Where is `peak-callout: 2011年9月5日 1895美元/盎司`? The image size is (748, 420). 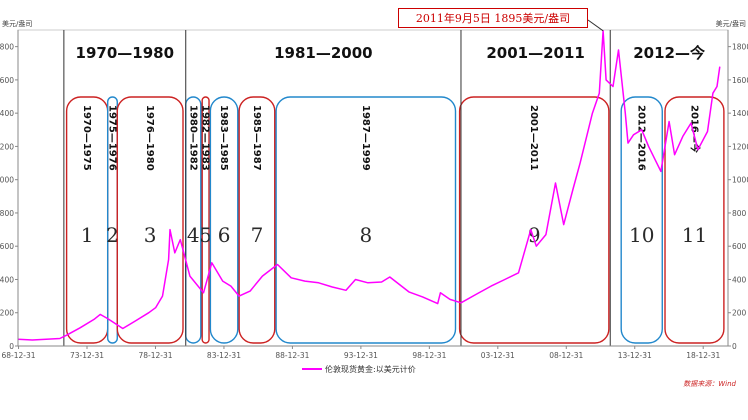 peak-callout: 2011年9月5日 1895美元/盎司 is located at coordinates (493, 18).